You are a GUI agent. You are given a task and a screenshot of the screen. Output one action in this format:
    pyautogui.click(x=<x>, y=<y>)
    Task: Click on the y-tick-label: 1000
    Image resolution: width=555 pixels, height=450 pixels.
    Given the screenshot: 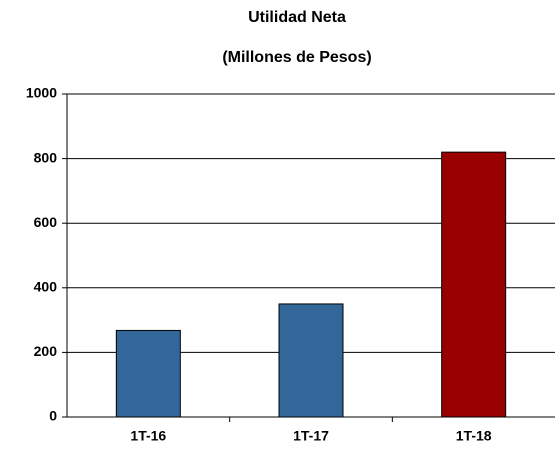 What is the action you would take?
    pyautogui.click(x=41, y=93)
    